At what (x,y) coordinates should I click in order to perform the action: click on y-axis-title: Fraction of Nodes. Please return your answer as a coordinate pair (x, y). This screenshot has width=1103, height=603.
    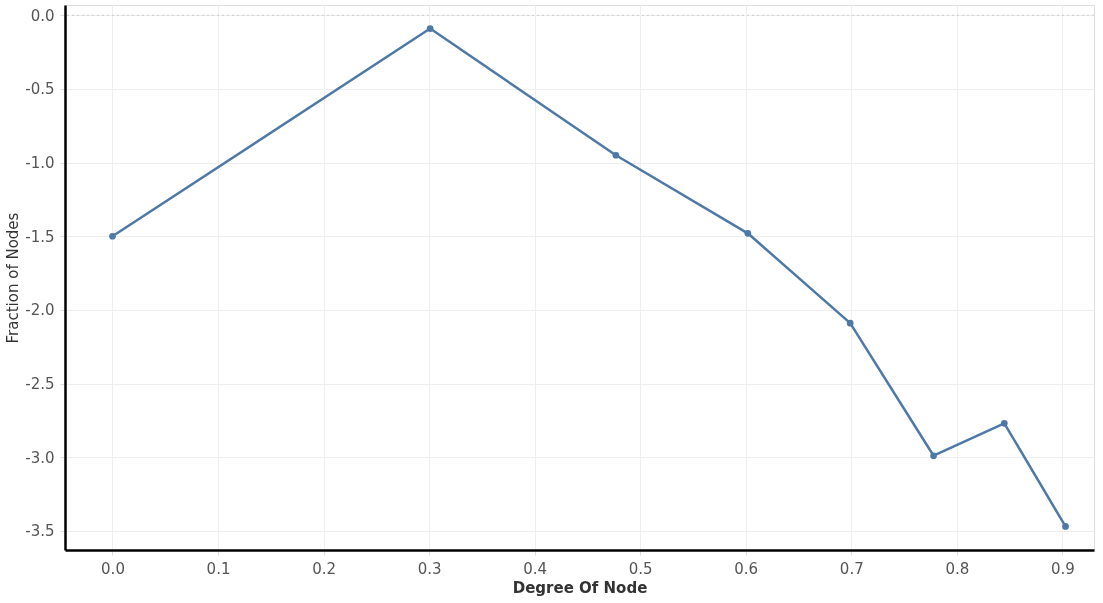
    Looking at the image, I should click on (13, 278).